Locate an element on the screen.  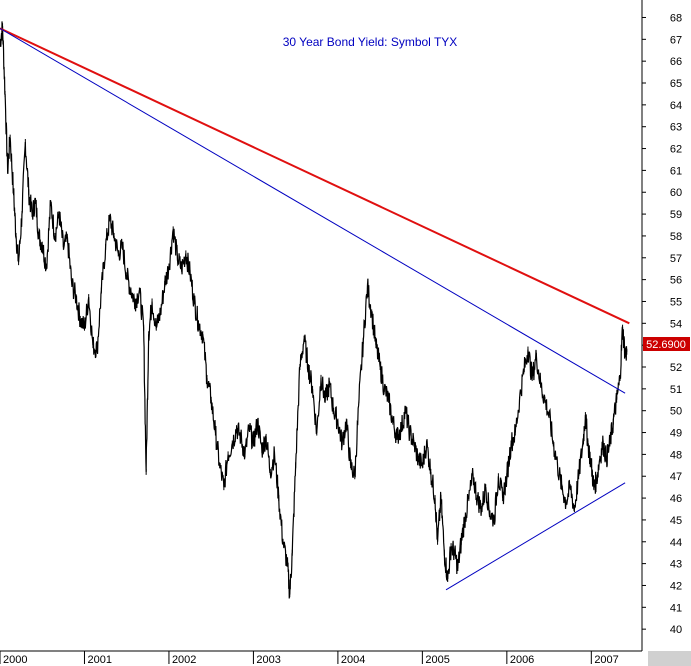
y-tick-label: 50 is located at coordinates (676, 412).